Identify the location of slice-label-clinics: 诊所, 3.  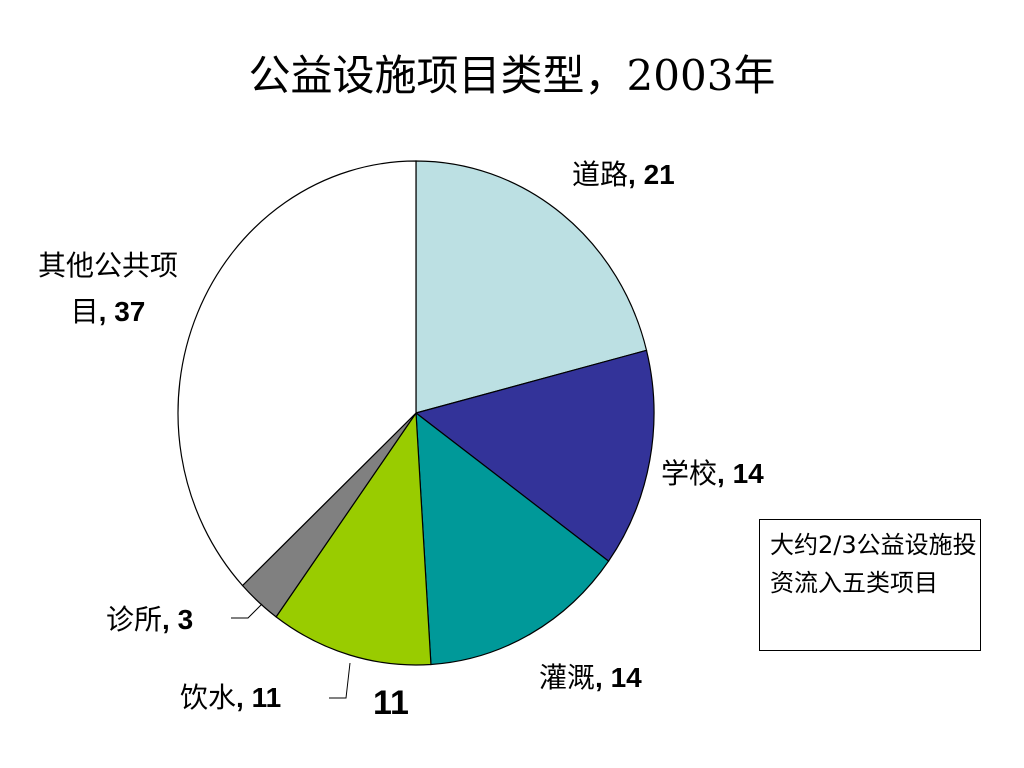
(150, 619).